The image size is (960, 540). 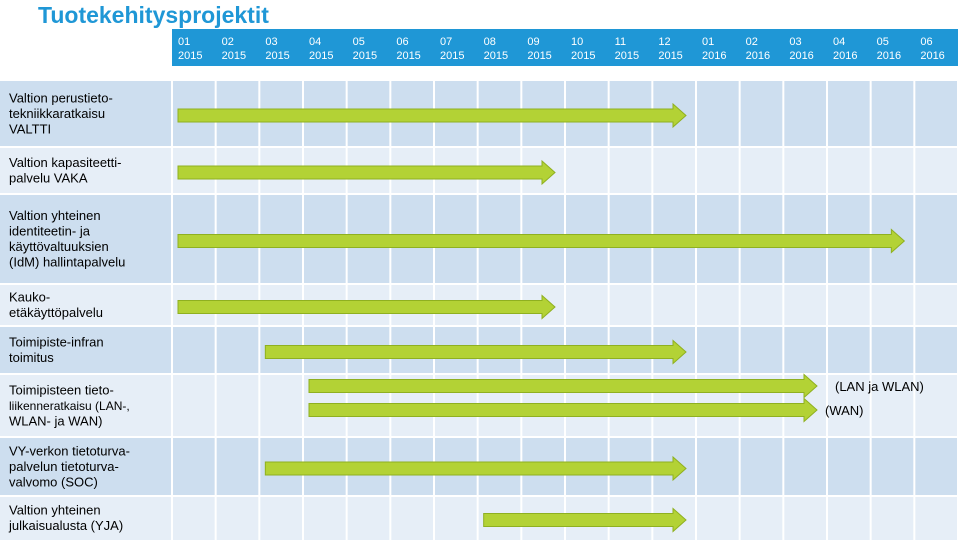 What do you see at coordinates (56, 312) in the screenshot?
I see `project-label-line: etäkäyttöpalvelu` at bounding box center [56, 312].